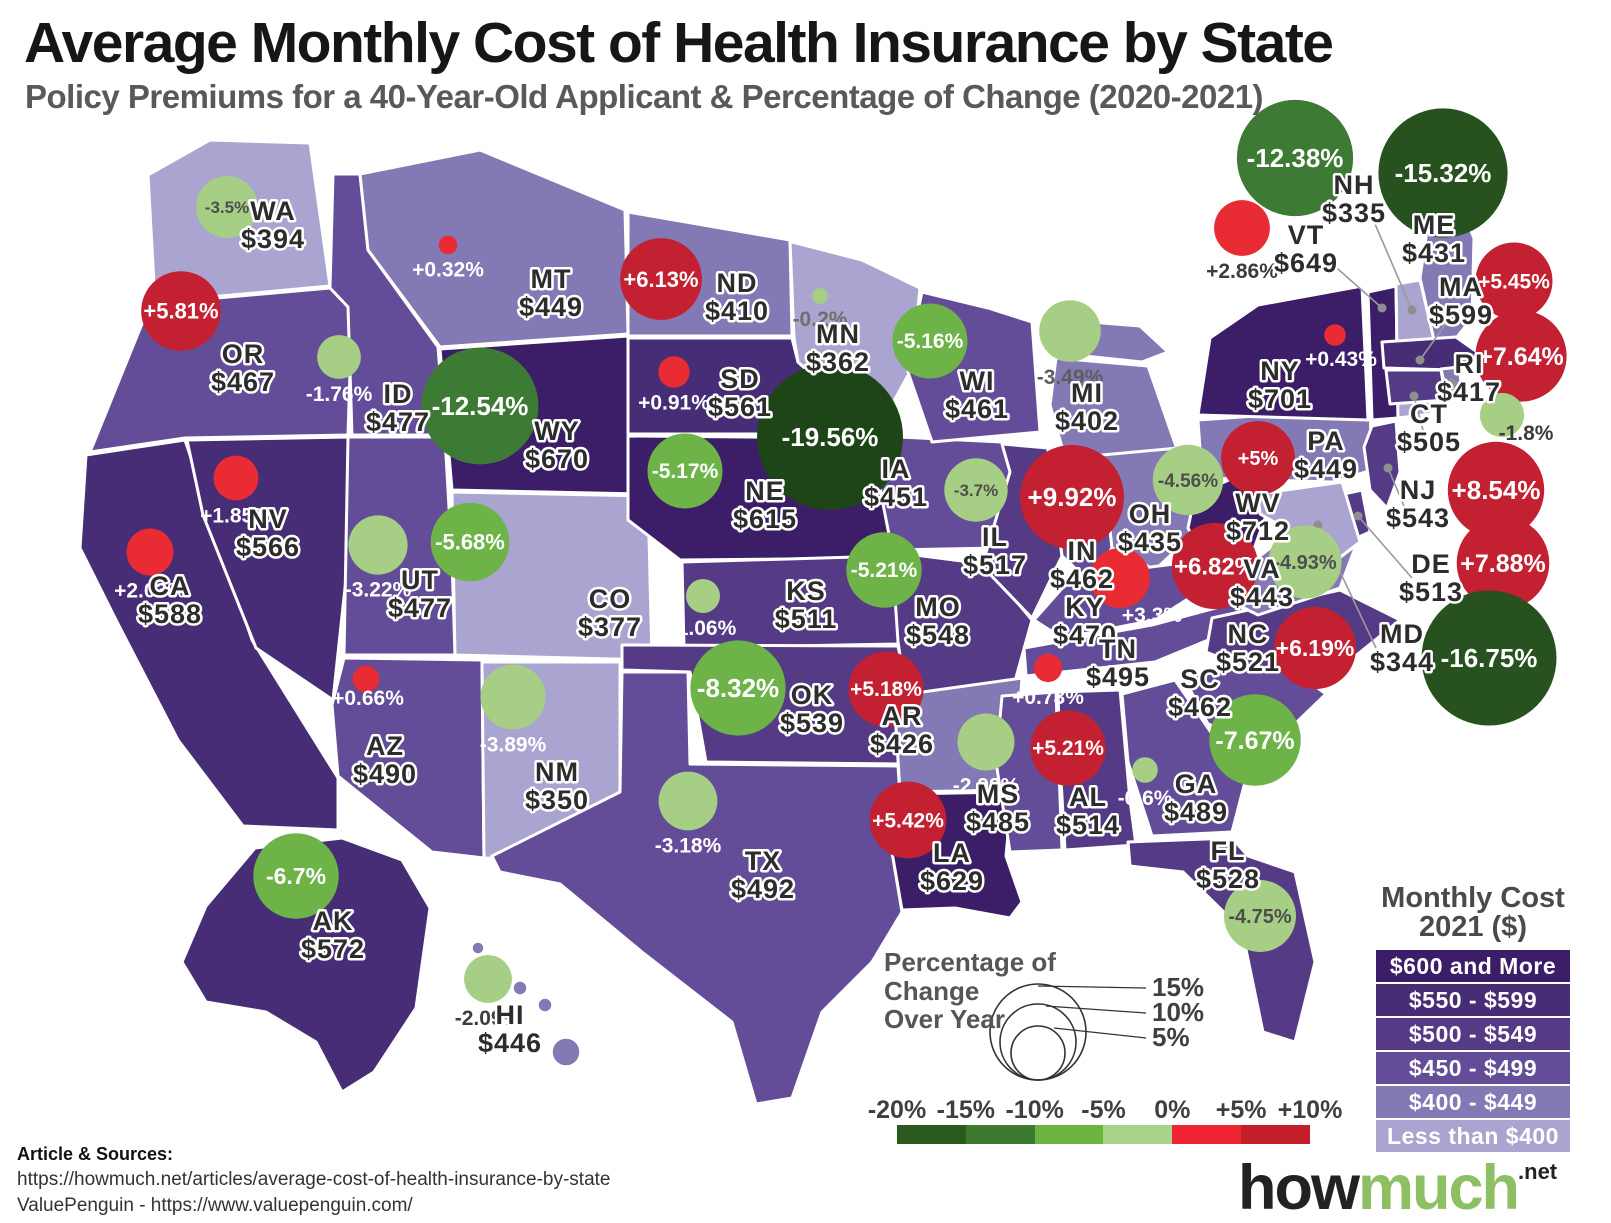 This screenshot has width=1611, height=1223. Describe the element at coordinates (1242, 228) in the screenshot. I see `change-bubble-VT` at that location.